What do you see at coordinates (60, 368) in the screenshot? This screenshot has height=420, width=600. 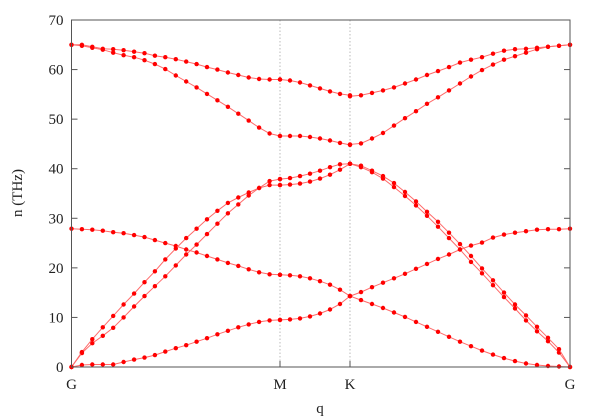 I see `y-tick-label: 0` at bounding box center [60, 368].